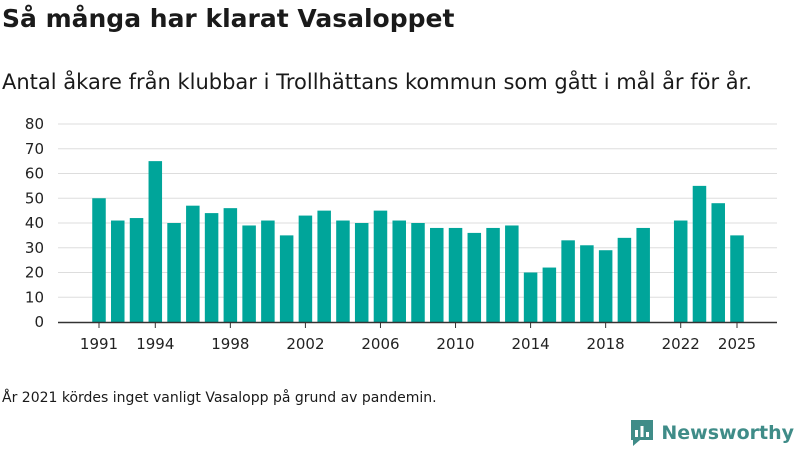  Describe the element at coordinates (34, 248) in the screenshot. I see `y-tick-label: 30` at that location.